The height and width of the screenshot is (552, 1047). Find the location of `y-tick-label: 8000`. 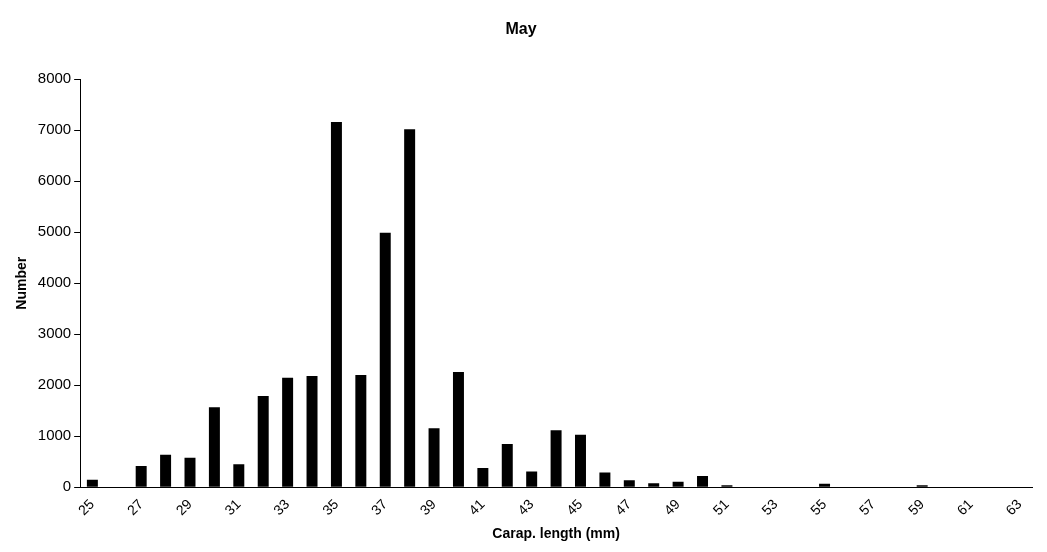

y-tick-label: 8000 is located at coordinates (54, 78).